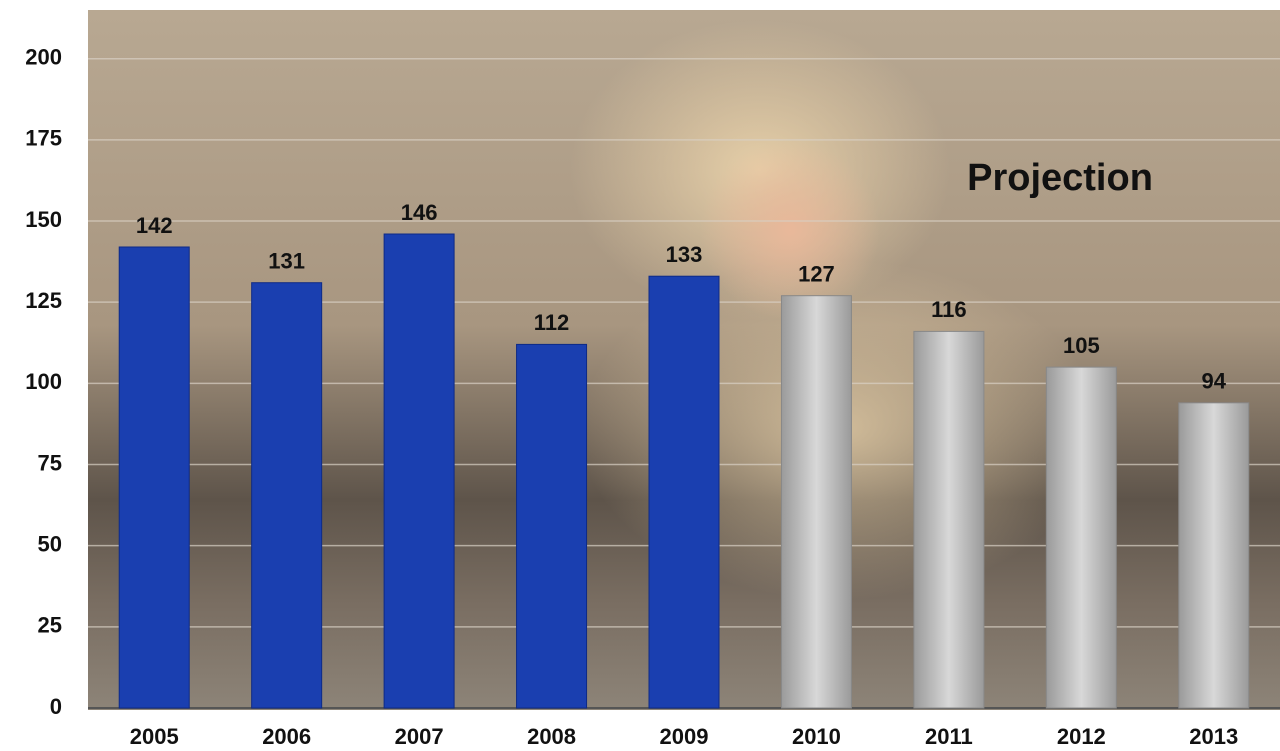 This screenshot has height=751, width=1280. I want to click on x-tick-label: 2011, so click(949, 736).